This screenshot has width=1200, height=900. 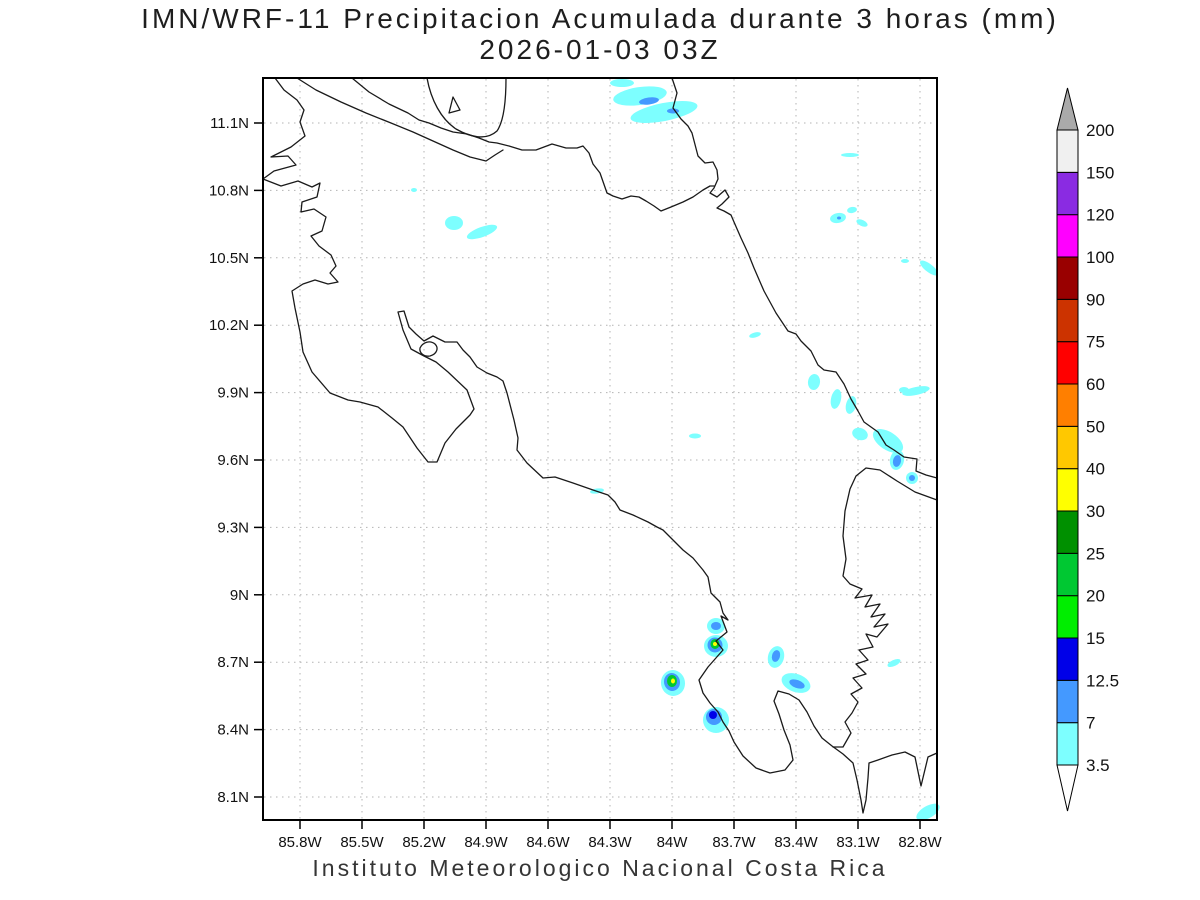 What do you see at coordinates (796, 842) in the screenshot?
I see `lon-tick-label: 83.4W` at bounding box center [796, 842].